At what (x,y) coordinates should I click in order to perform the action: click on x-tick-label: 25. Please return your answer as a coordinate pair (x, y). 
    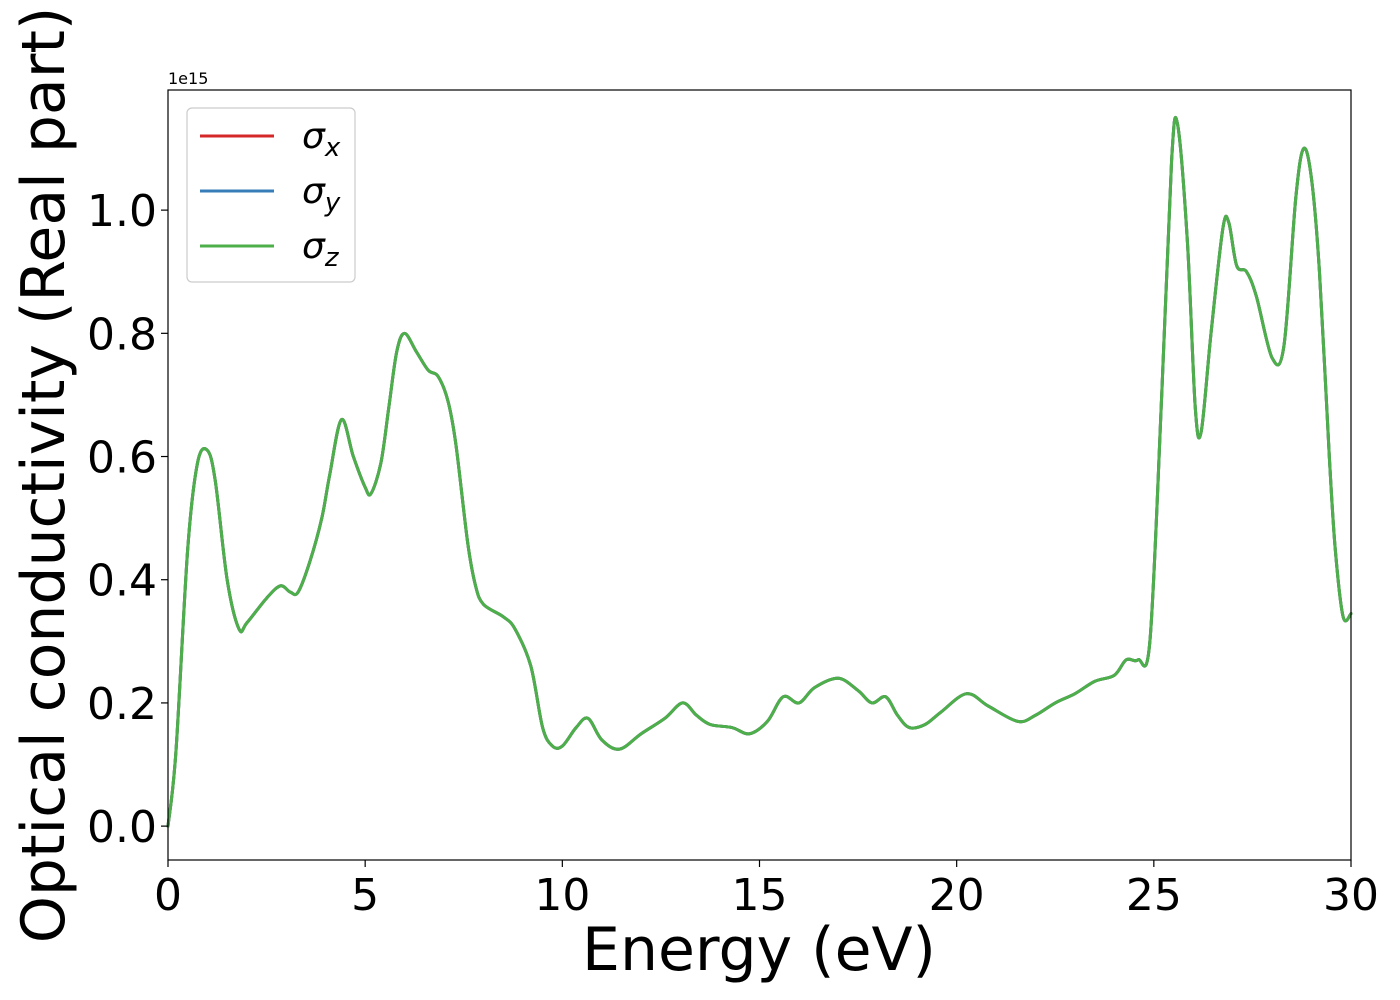
    Looking at the image, I should click on (1154, 895).